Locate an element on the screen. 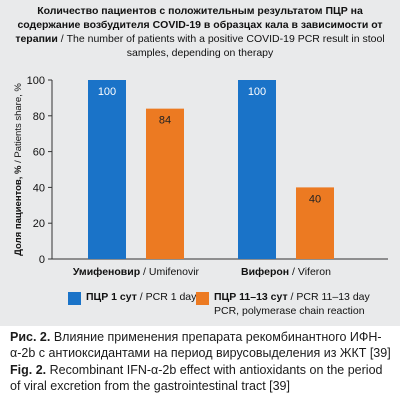  legend-label-day11-en: PCR 11–13 day is located at coordinates (333, 297).